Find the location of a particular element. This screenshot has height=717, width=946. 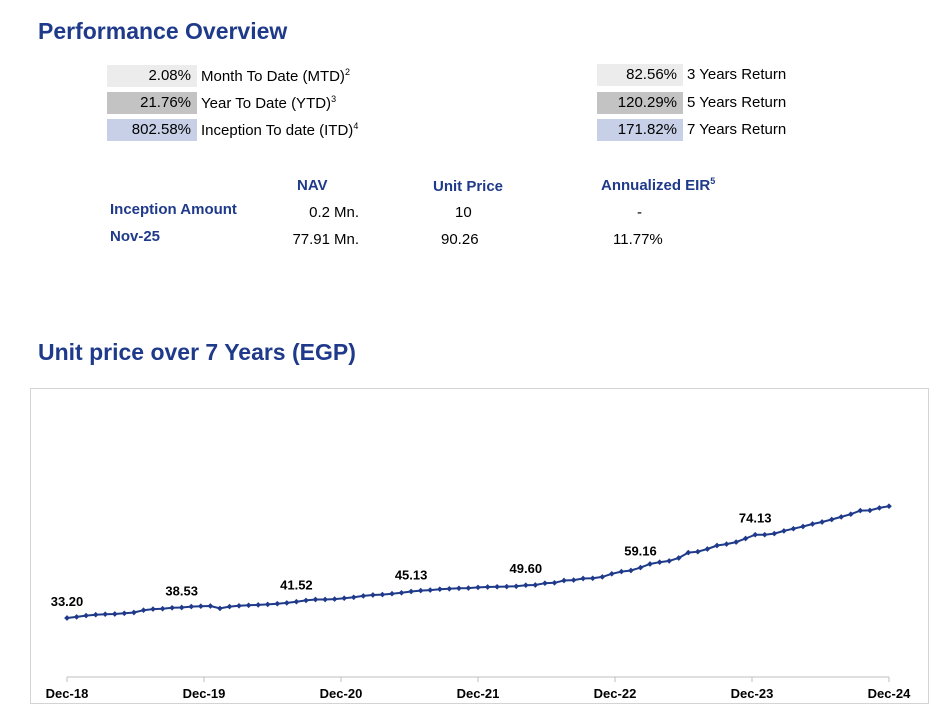

metric-ytd-value: 21.76% is located at coordinates (152, 103).